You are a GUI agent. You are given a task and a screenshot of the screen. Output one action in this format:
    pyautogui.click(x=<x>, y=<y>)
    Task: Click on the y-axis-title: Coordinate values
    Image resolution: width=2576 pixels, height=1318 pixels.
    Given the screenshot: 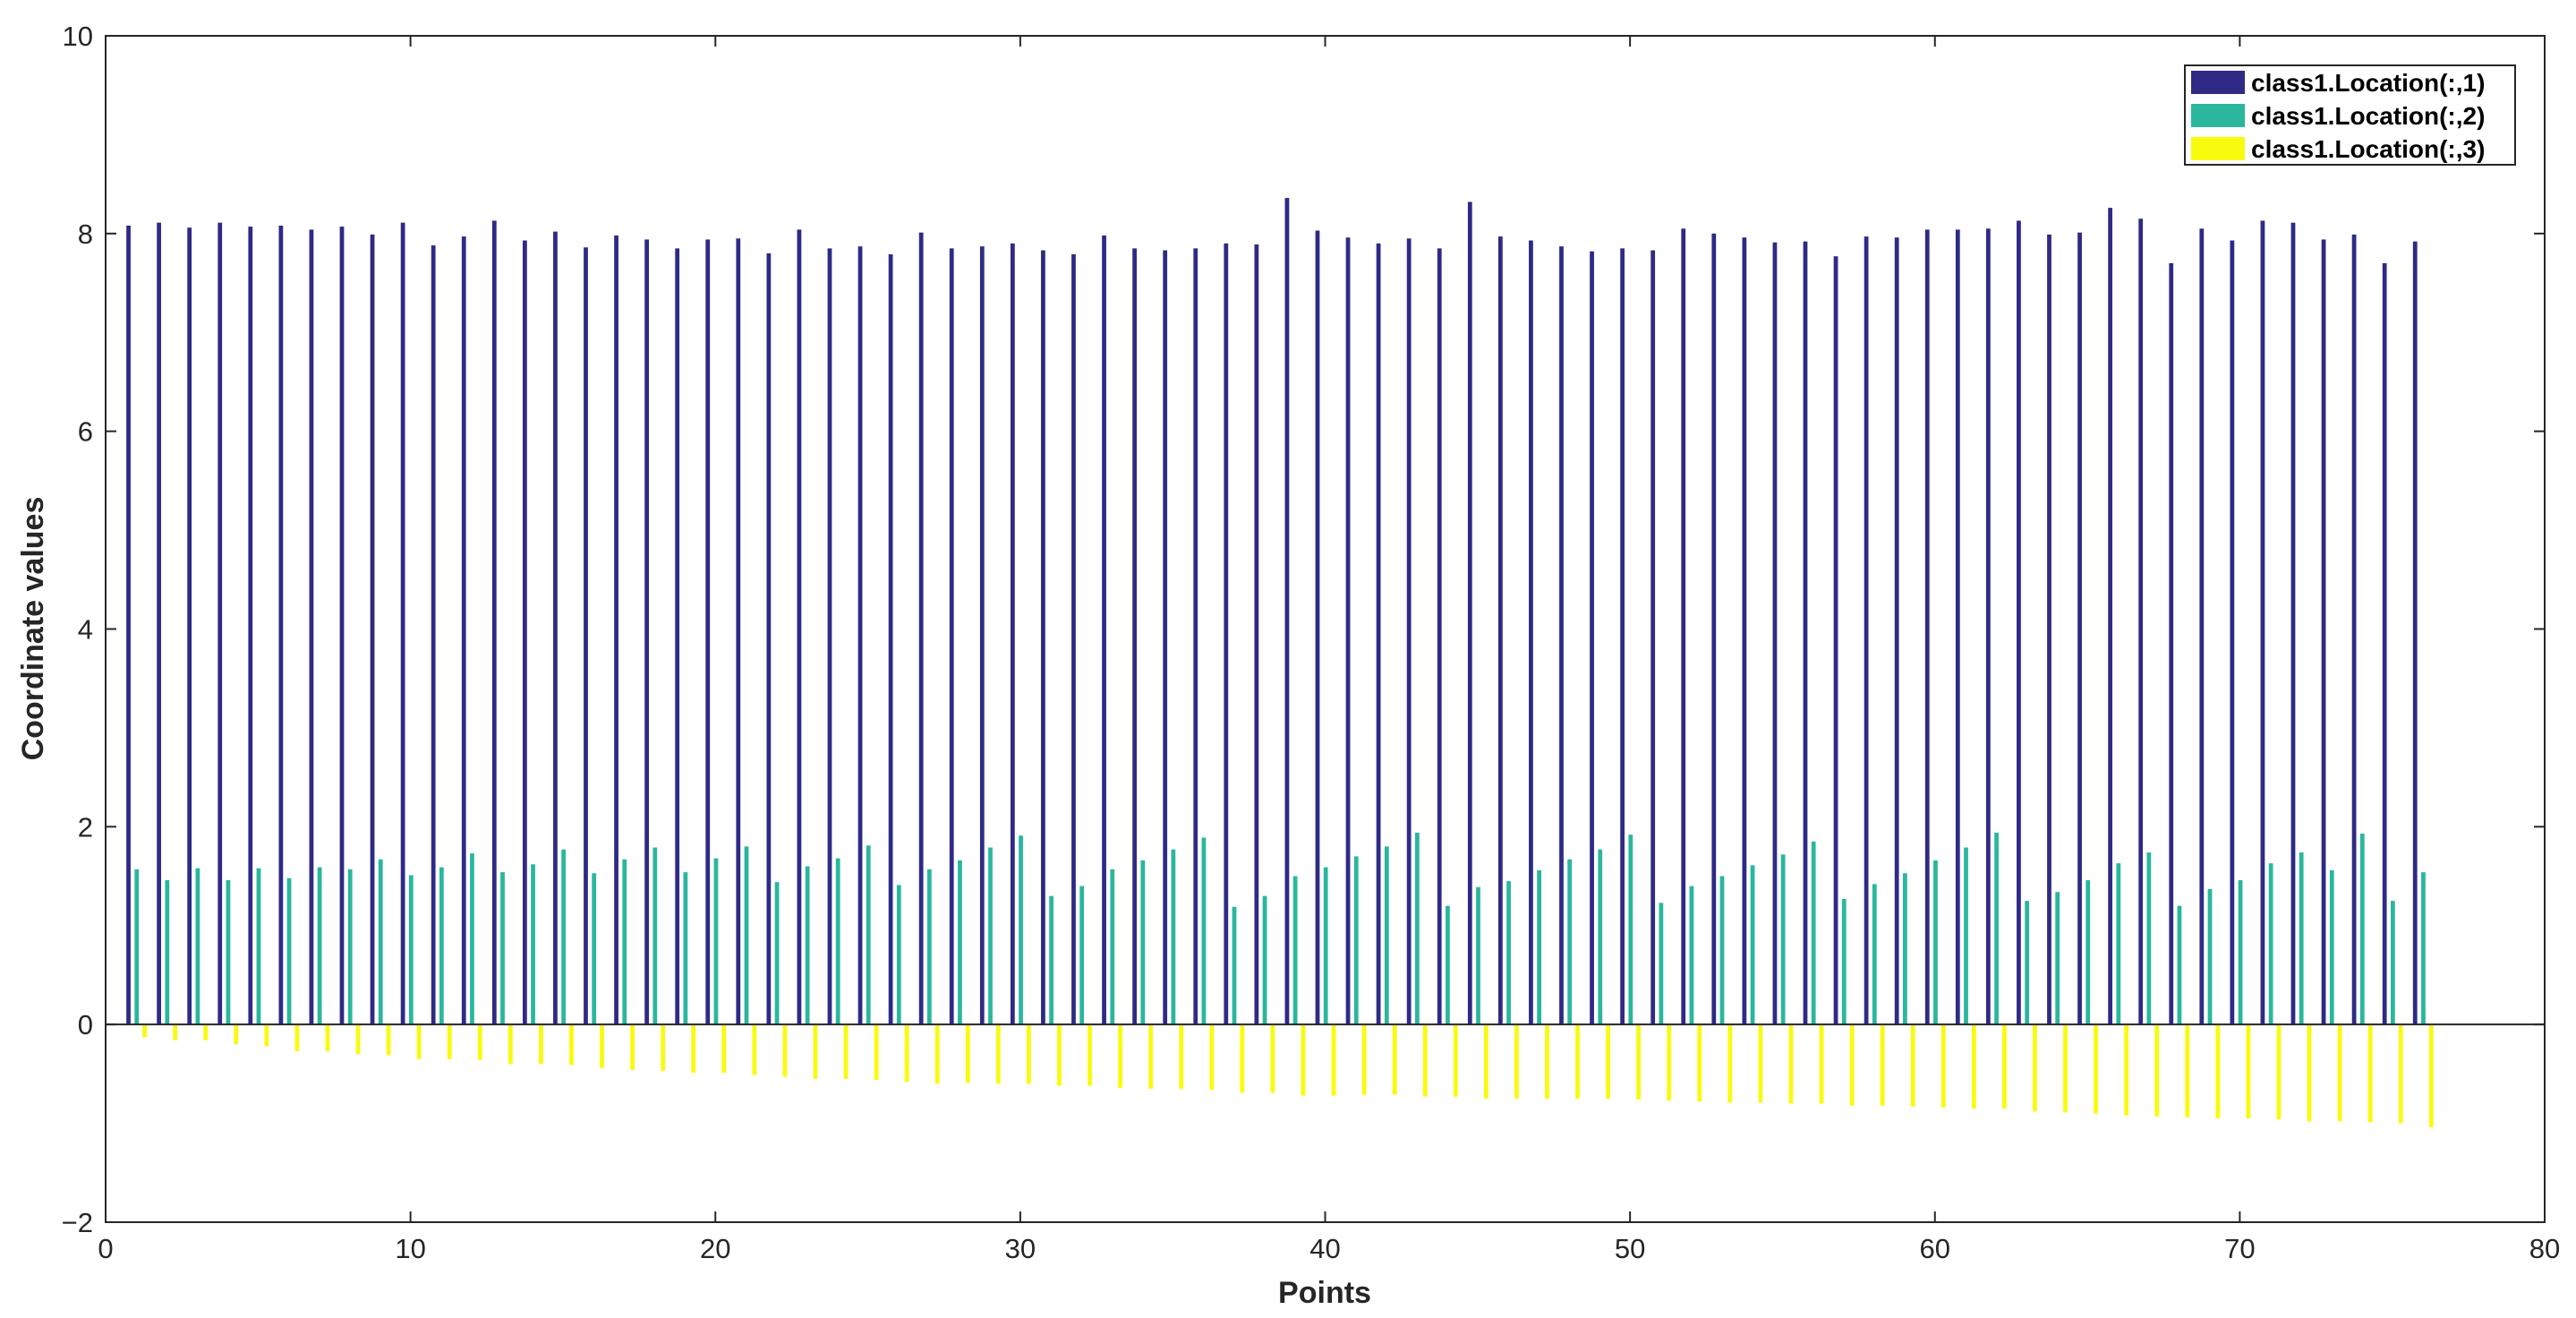 What is the action you would take?
    pyautogui.click(x=33, y=629)
    